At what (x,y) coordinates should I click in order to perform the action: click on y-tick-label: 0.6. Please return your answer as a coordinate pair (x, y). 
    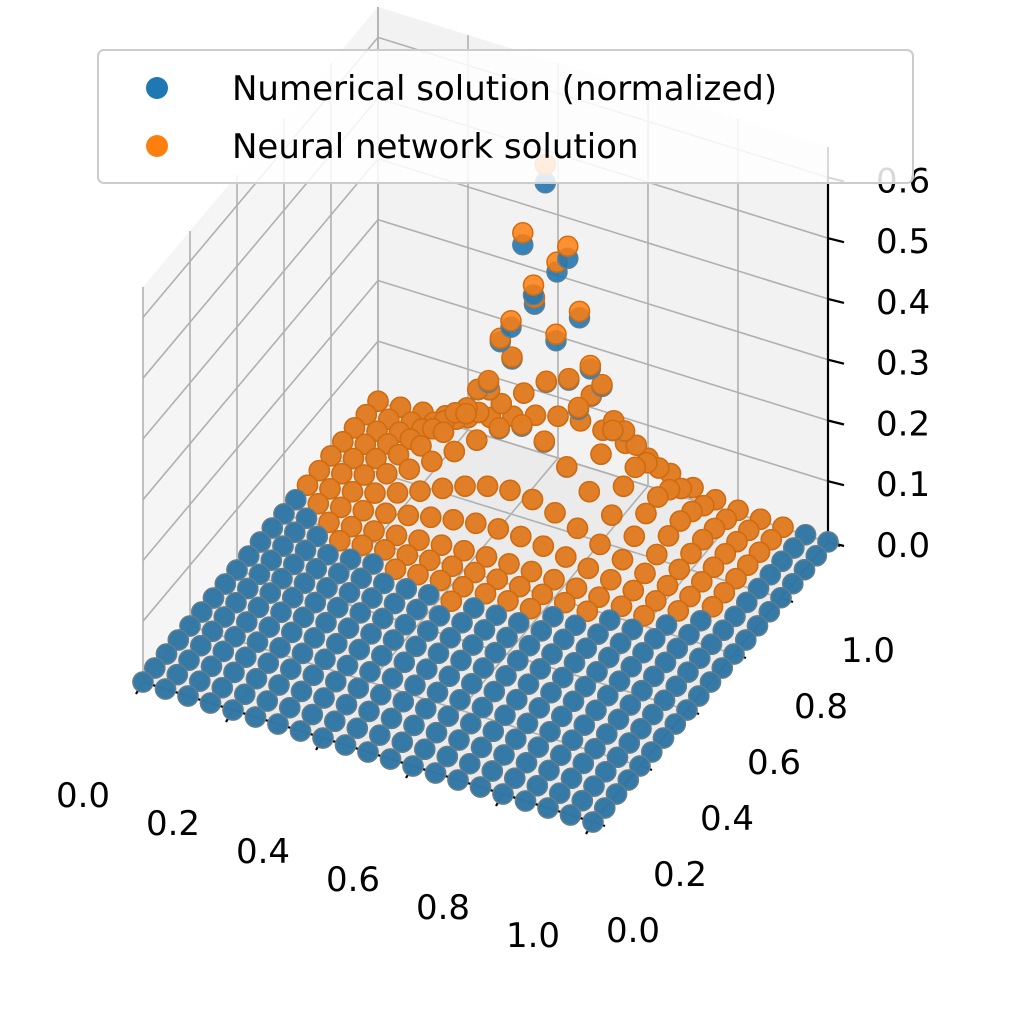
    Looking at the image, I should click on (774, 763).